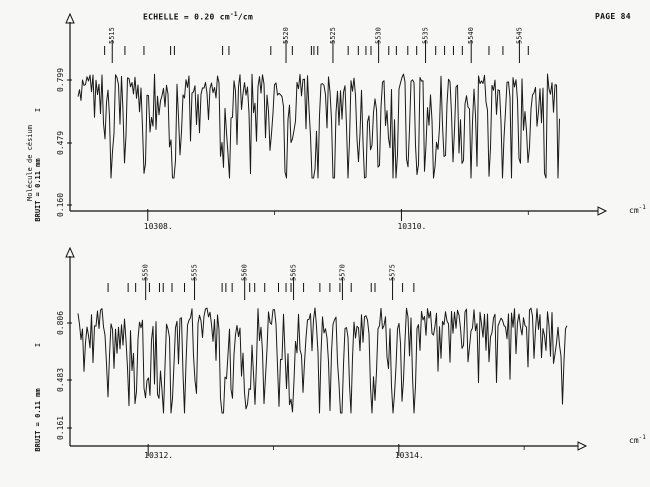 The width and height of the screenshot is (650, 487). I want to click on x-tick-label: 10310., so click(411, 226).